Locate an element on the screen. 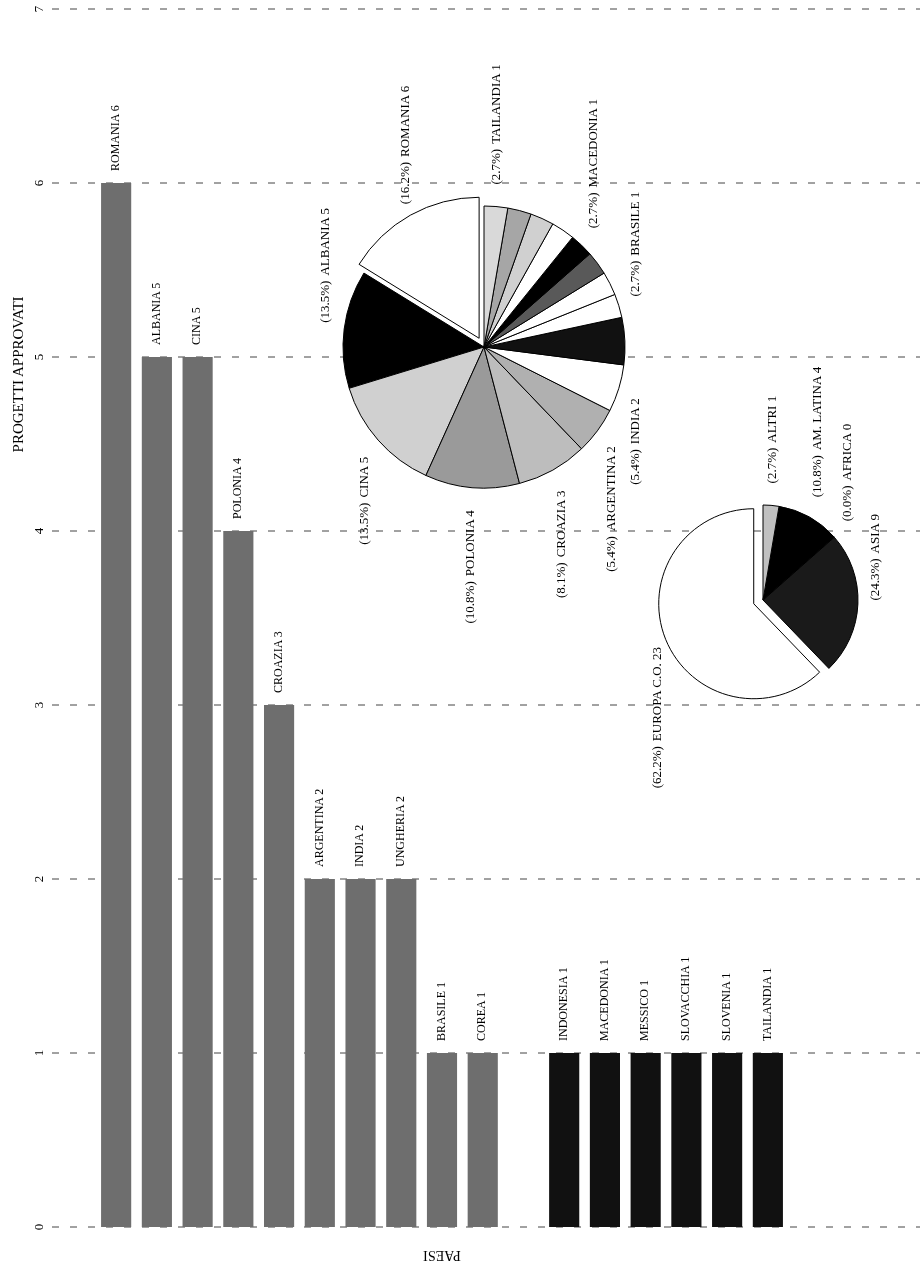 This screenshot has height=1268, width=923. slice-label: ALTRI 1 is located at coordinates (771, 419).